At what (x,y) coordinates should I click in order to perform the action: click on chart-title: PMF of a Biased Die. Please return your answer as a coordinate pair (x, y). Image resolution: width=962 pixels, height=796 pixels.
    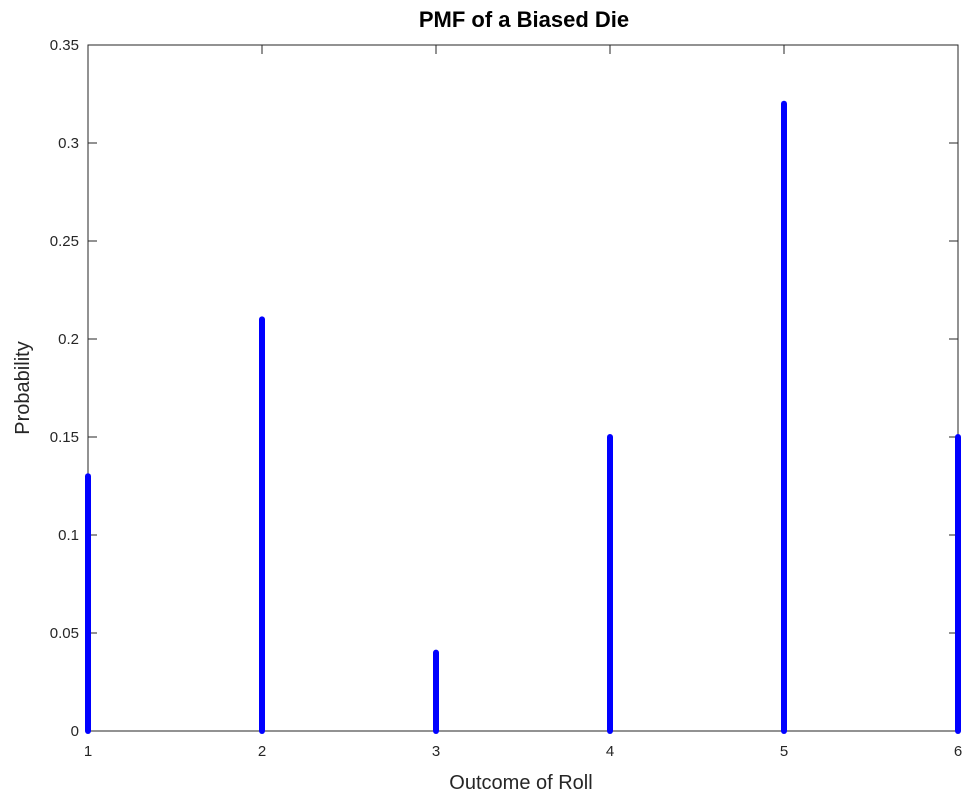
    Looking at the image, I should click on (524, 19).